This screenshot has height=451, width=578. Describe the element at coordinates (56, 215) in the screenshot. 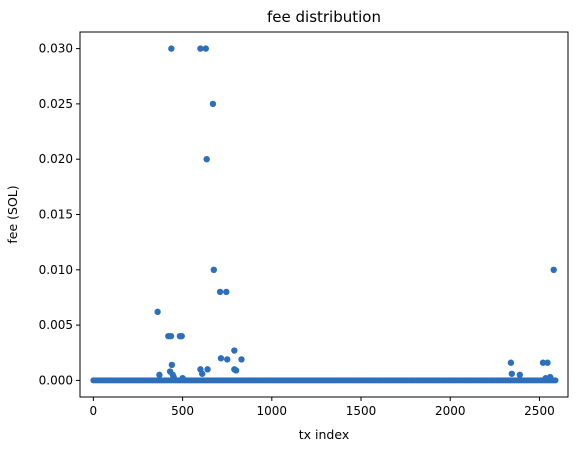

I see `y-tick-label: 0.015` at that location.